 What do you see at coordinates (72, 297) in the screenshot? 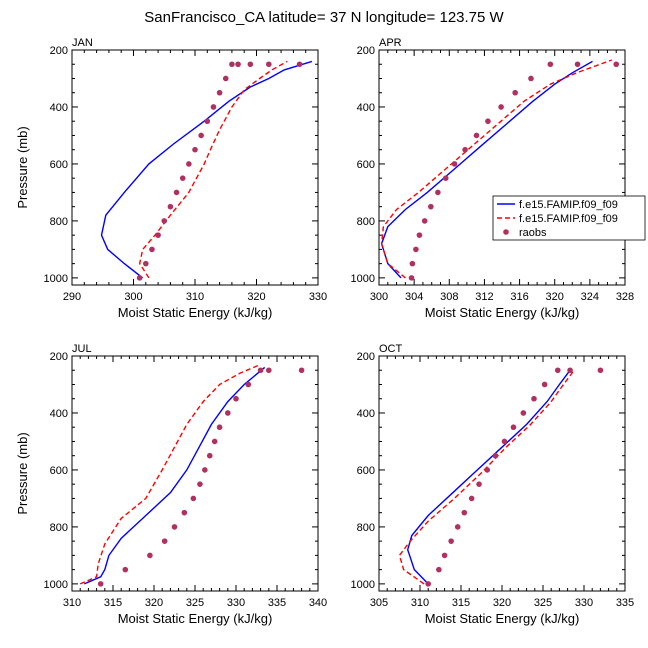
I see `x-tick-label: 290` at bounding box center [72, 297].